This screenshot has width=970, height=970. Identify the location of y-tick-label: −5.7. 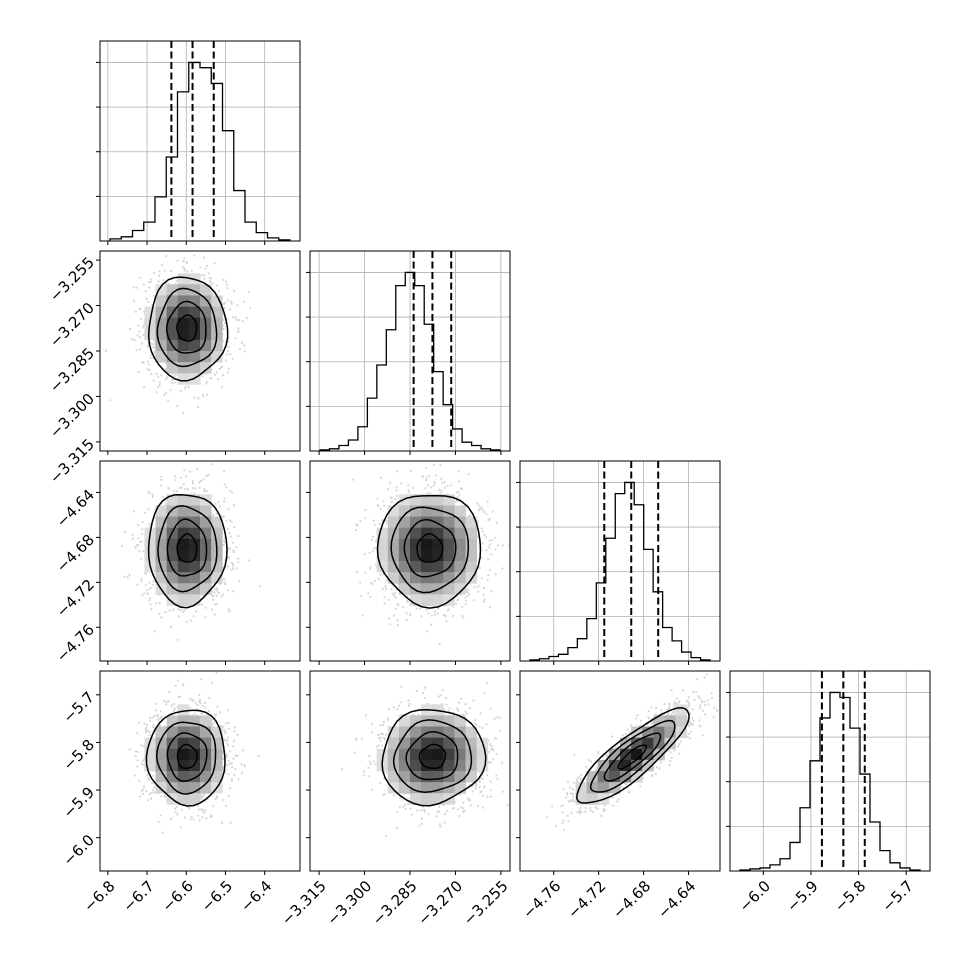
(79, 707).